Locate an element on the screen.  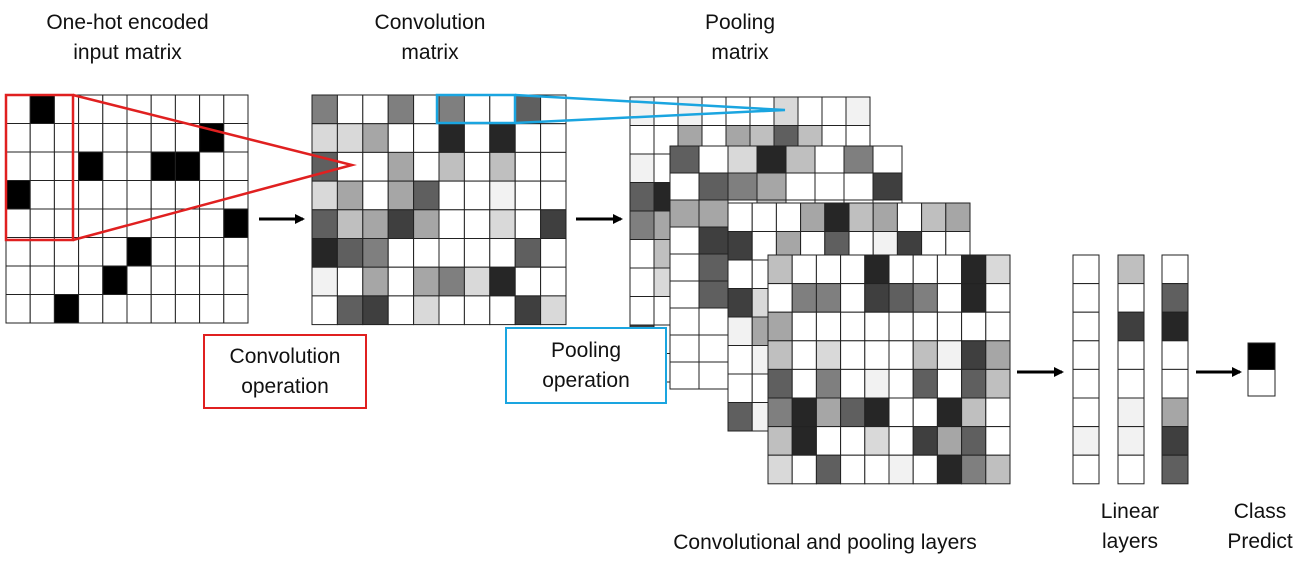
convolution-projection is located at coordinates (214, 167).